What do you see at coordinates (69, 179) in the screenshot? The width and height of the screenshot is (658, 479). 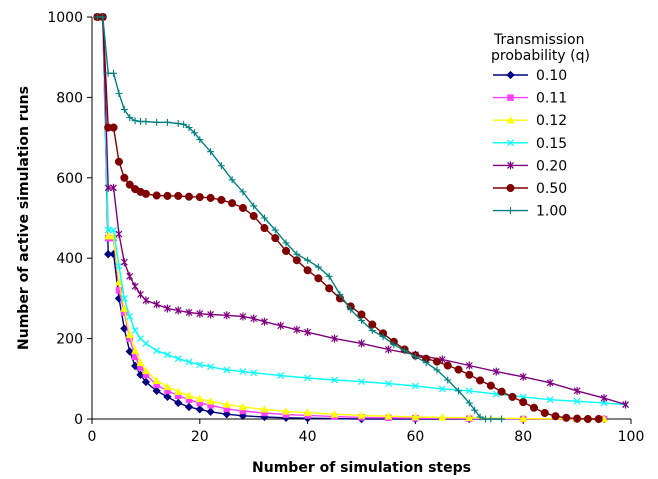 I see `y-tick-label: 600` at bounding box center [69, 179].